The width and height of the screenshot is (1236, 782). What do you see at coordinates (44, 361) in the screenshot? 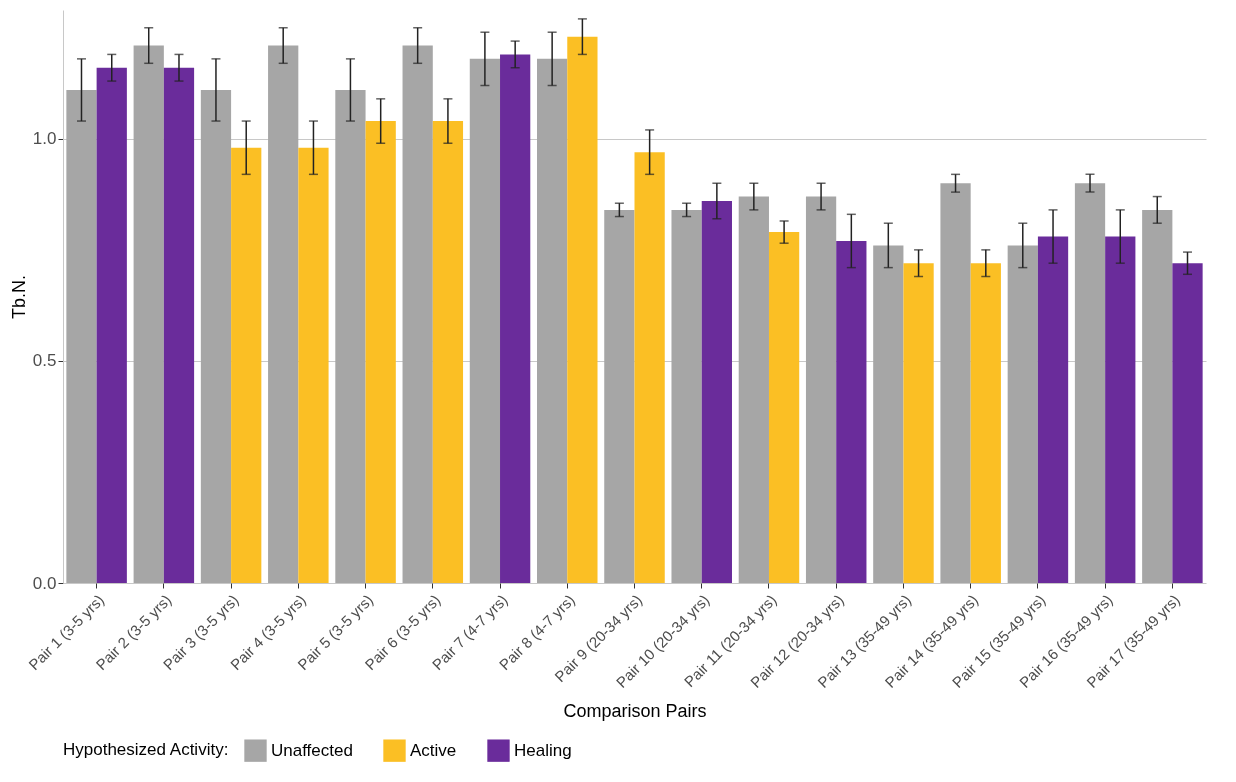
I see `y-tick-label: 0.5` at bounding box center [44, 361].